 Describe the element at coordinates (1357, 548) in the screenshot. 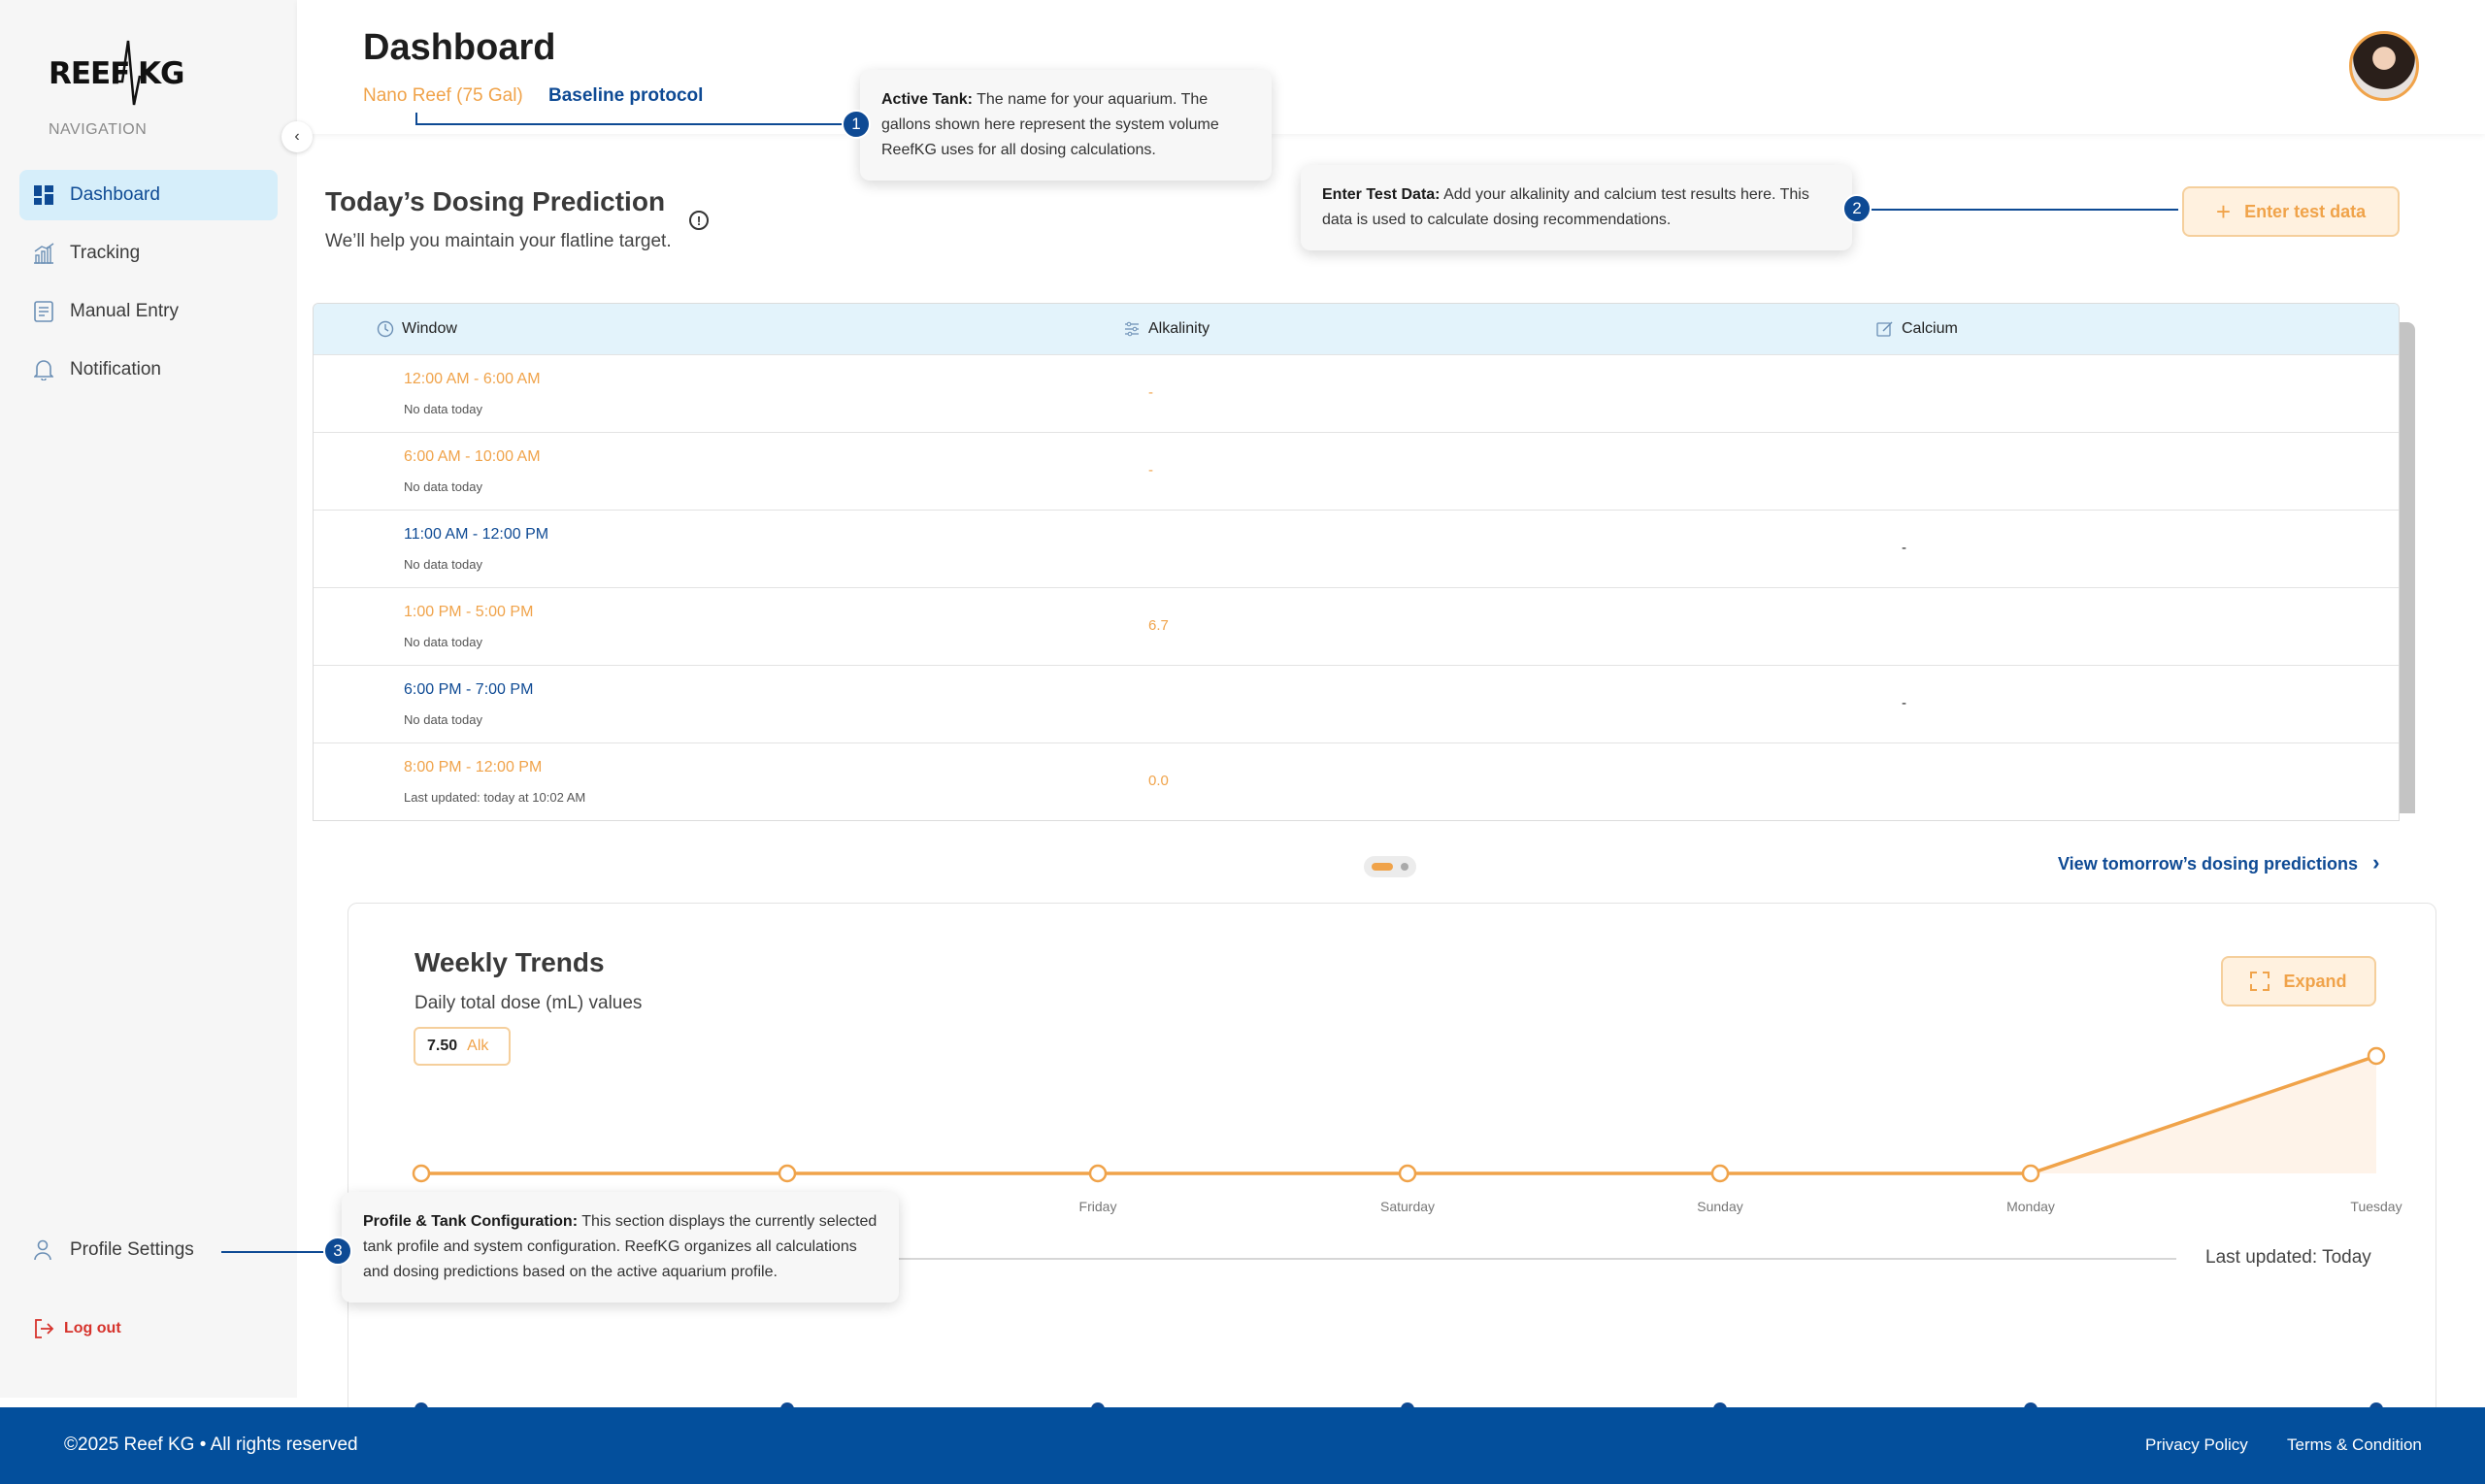

I see `table-row: 11:00 AM - 12:00 PM No data today -` at that location.